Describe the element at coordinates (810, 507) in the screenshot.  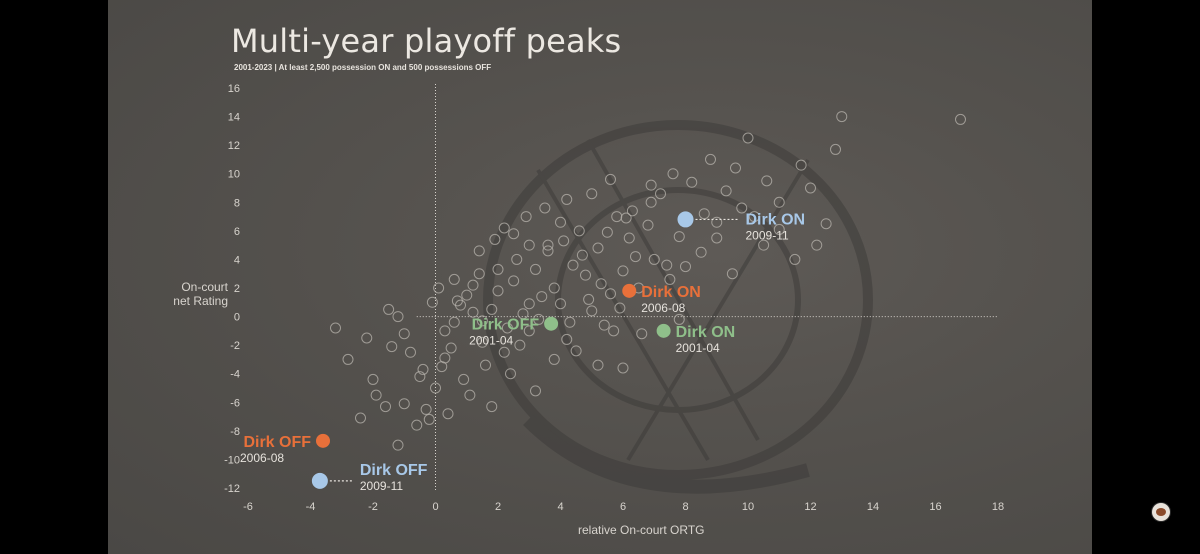
I see `x-tick-label: 12` at that location.